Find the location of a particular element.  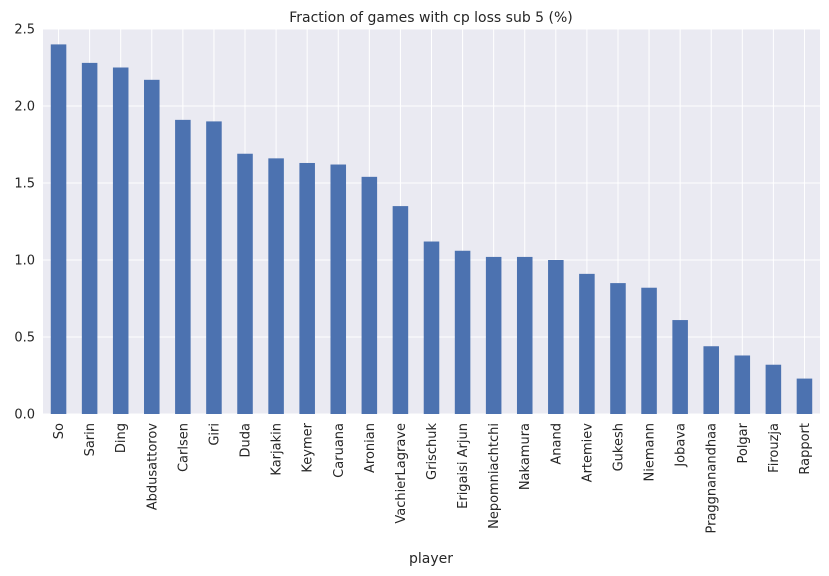

x-tick-label: Abdusattorov is located at coordinates (152, 467).